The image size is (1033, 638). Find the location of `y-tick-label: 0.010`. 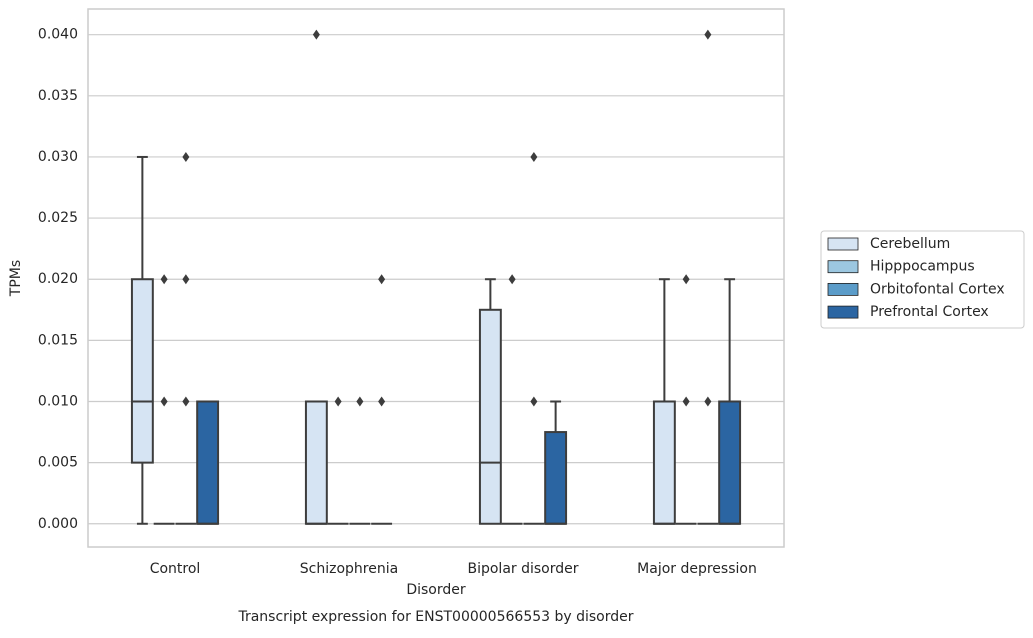

y-tick-label: 0.010 is located at coordinates (58, 401).